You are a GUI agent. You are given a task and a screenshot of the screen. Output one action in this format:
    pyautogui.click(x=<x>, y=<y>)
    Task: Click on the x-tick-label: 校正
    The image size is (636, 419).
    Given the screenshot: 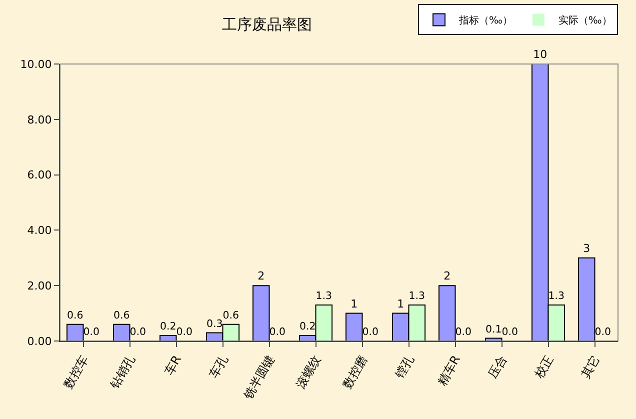 What is the action you would take?
    pyautogui.click(x=543, y=367)
    